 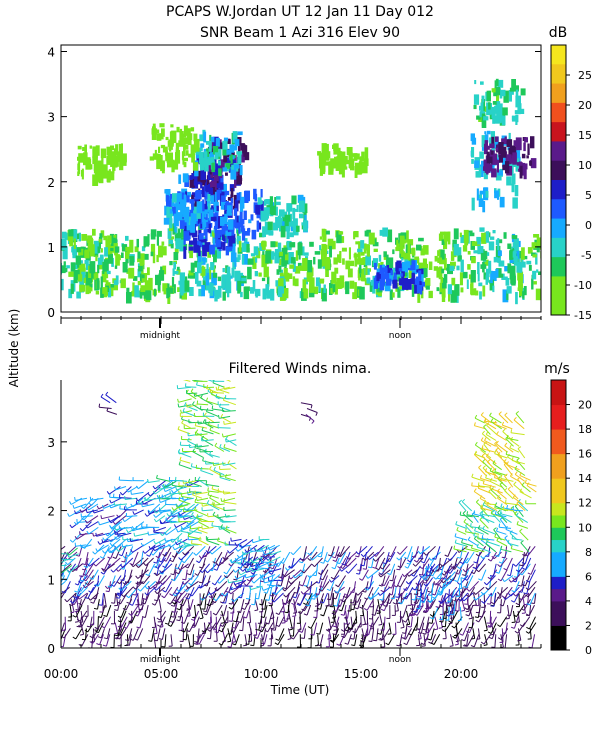 I want to click on snr-colorbar-frame, so click(x=558, y=180).